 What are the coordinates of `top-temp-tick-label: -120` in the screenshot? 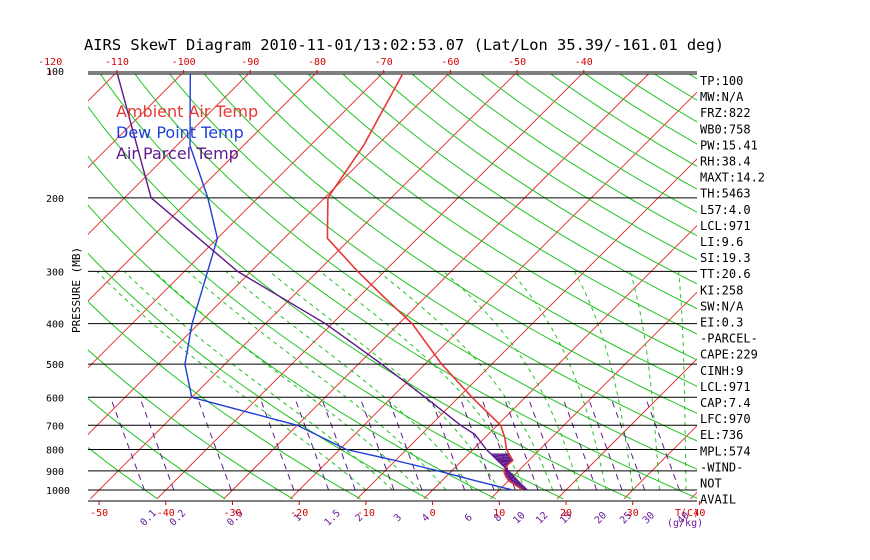 It's located at (50, 62).